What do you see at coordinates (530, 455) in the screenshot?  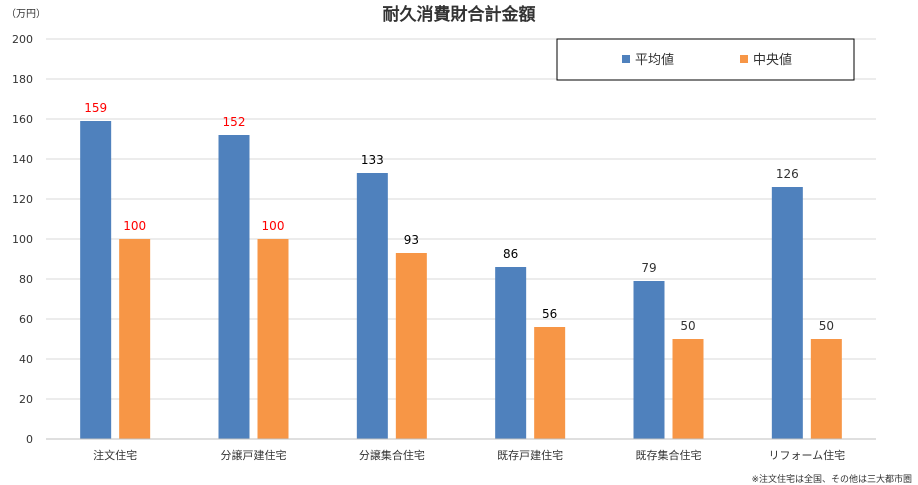 I see `x-tick-label: 既存戸建住宅` at bounding box center [530, 455].